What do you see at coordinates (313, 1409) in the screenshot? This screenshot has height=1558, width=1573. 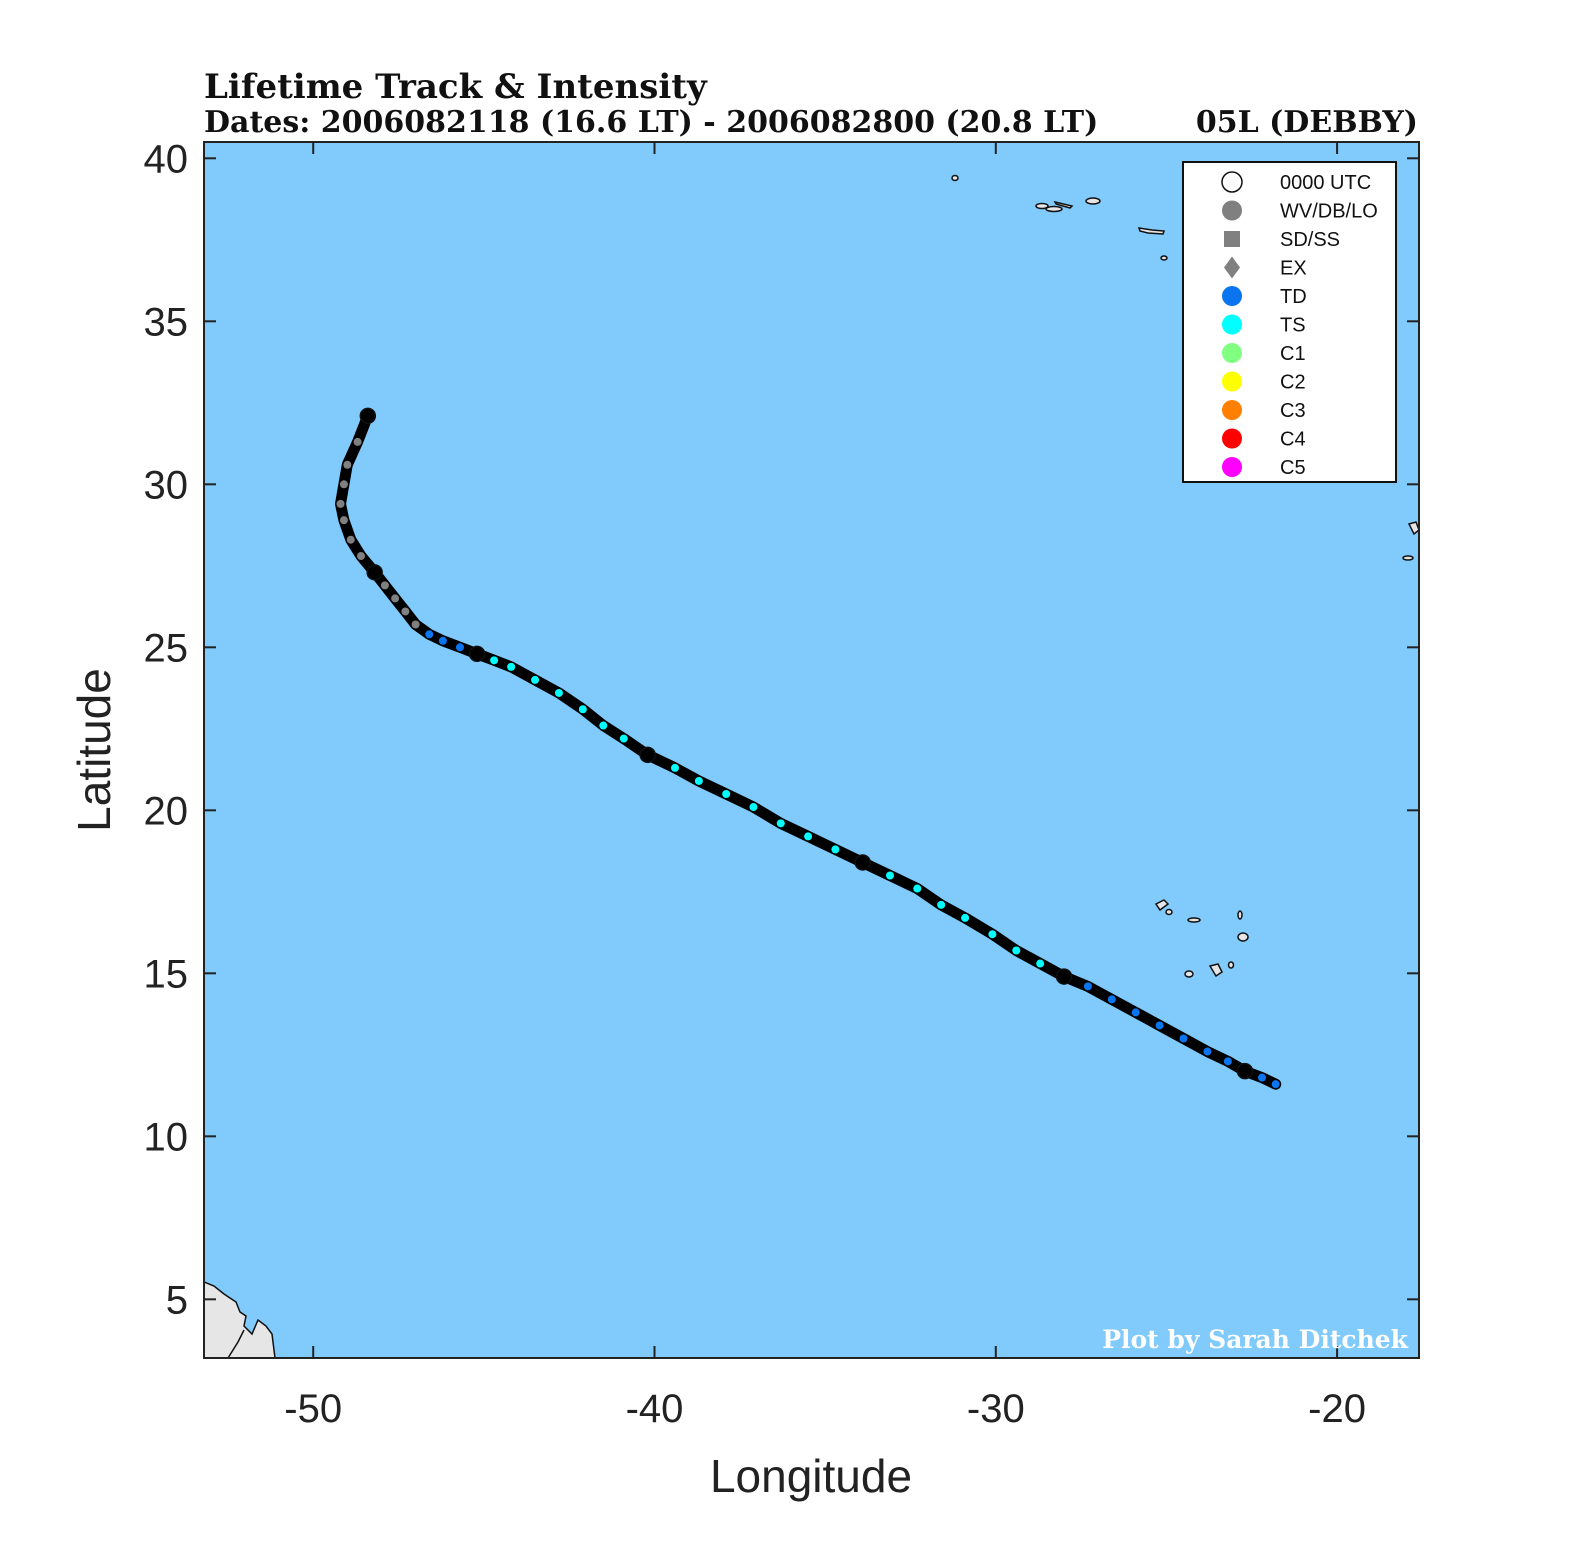 I see `x-tick-label: -50` at bounding box center [313, 1409].